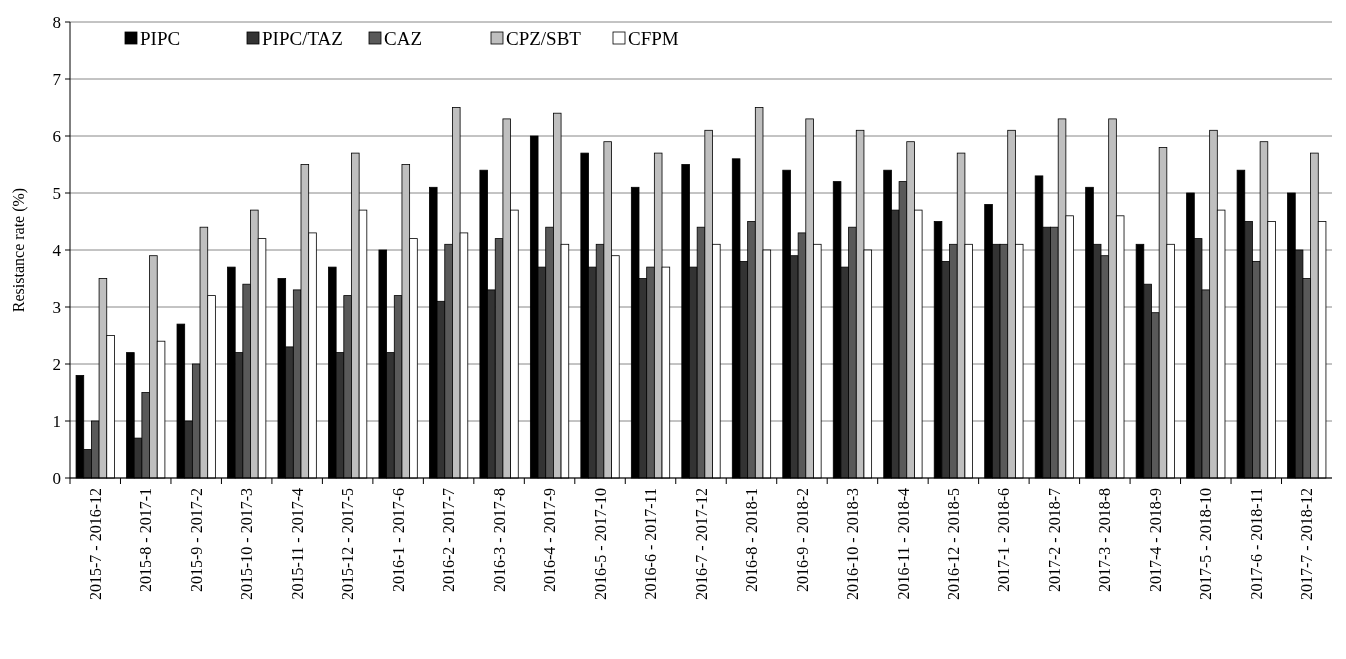 The width and height of the screenshot is (1346, 659). Describe the element at coordinates (953, 544) in the screenshot. I see `x-tick-label: 2016-12 - 2018-5` at that location.